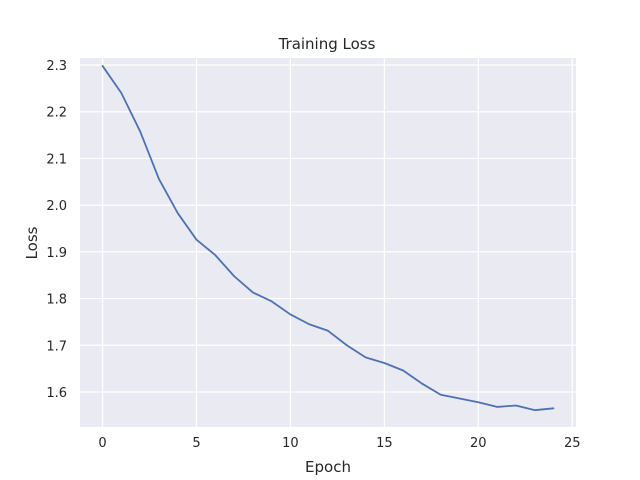  Describe the element at coordinates (32, 242) in the screenshot. I see `y-axis-title: Loss` at that location.